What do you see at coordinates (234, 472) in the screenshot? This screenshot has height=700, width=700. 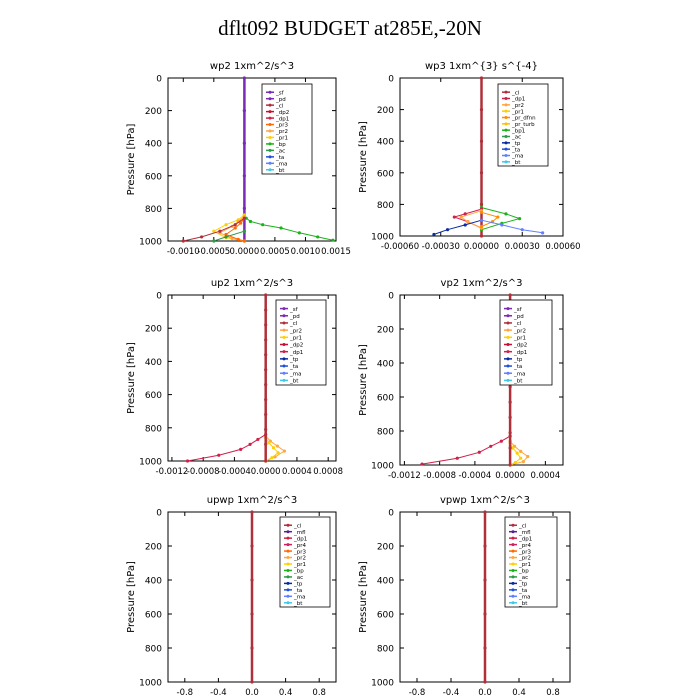 I see `x-tick-label: -0.0004` at bounding box center [234, 472].